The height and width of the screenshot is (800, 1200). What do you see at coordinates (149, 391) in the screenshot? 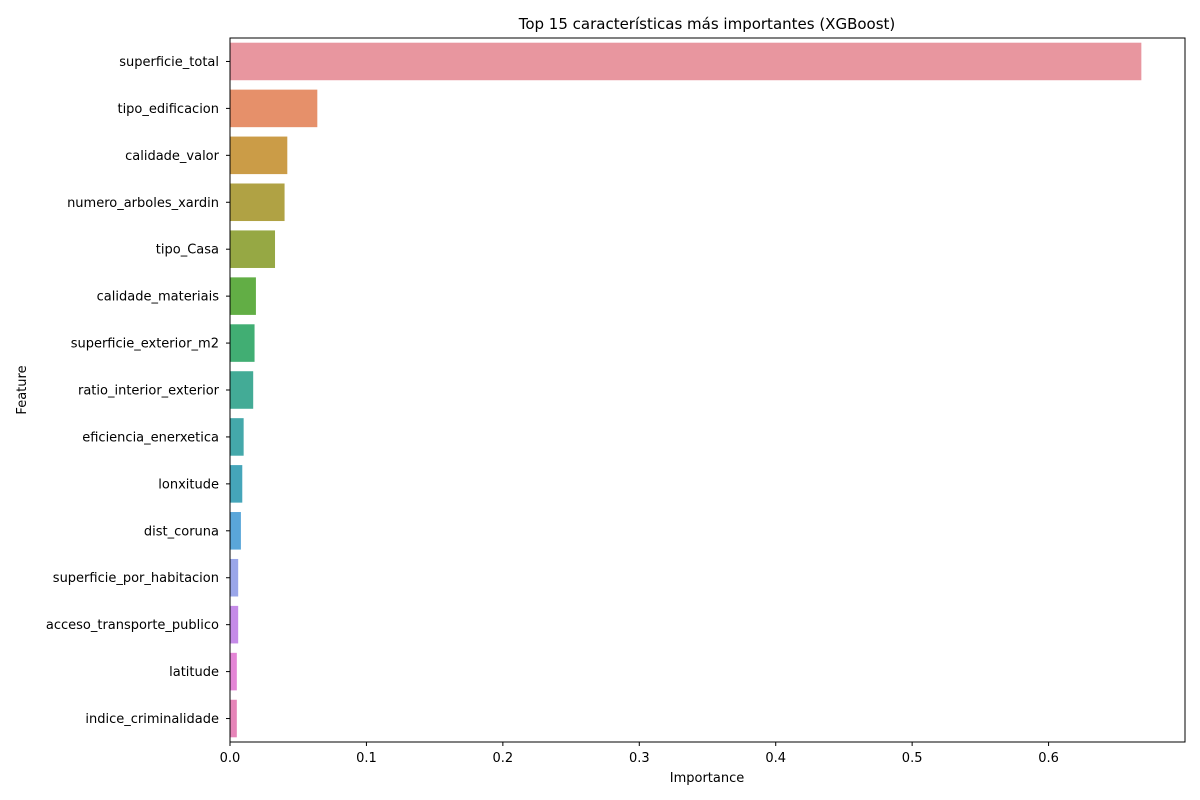
I see `y-tick-label: ratio_interior_exterior` at bounding box center [149, 391].